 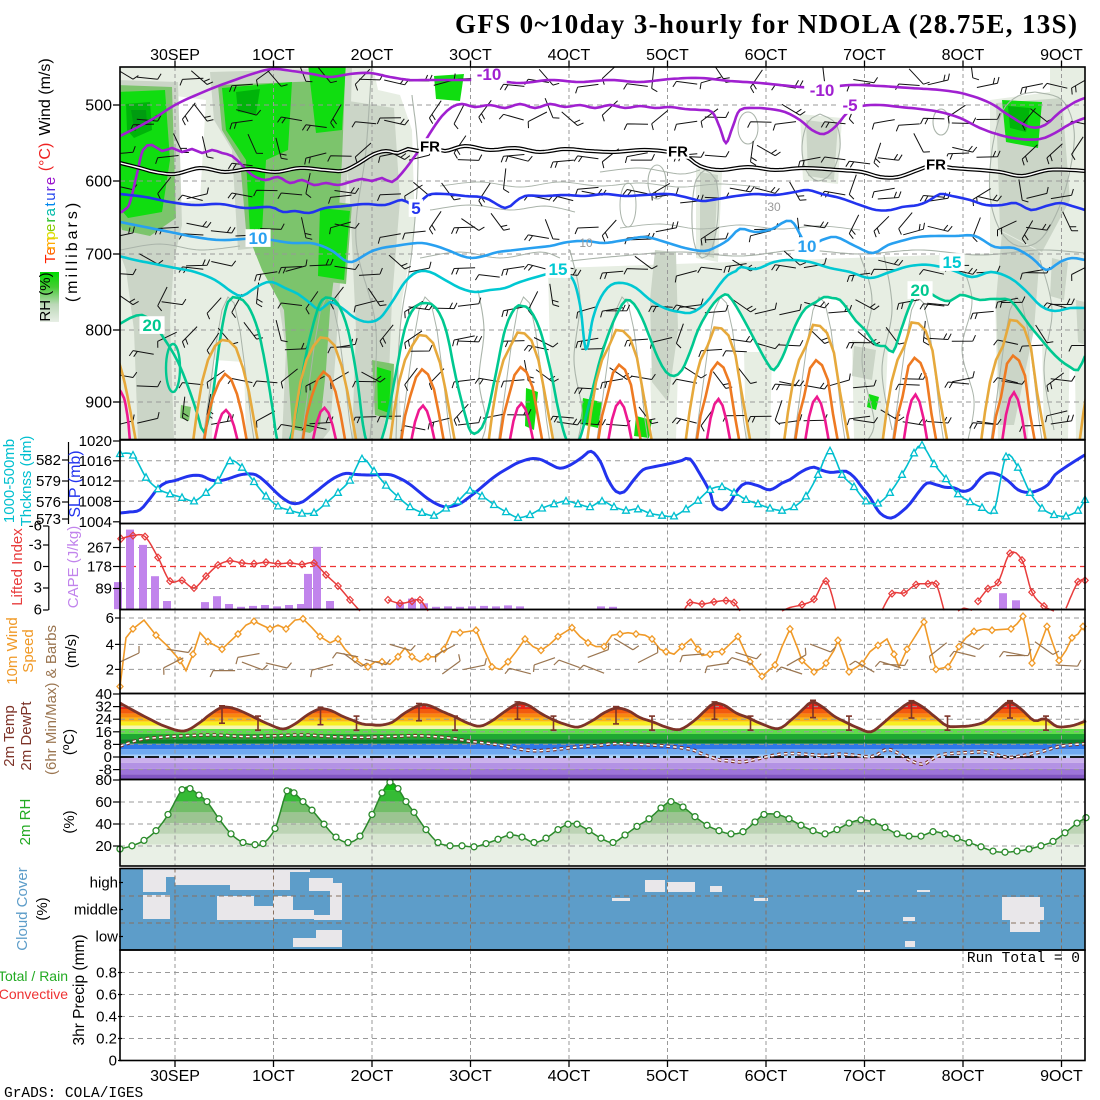 I want to click on svg-text: 1020, so click(x=95, y=441).